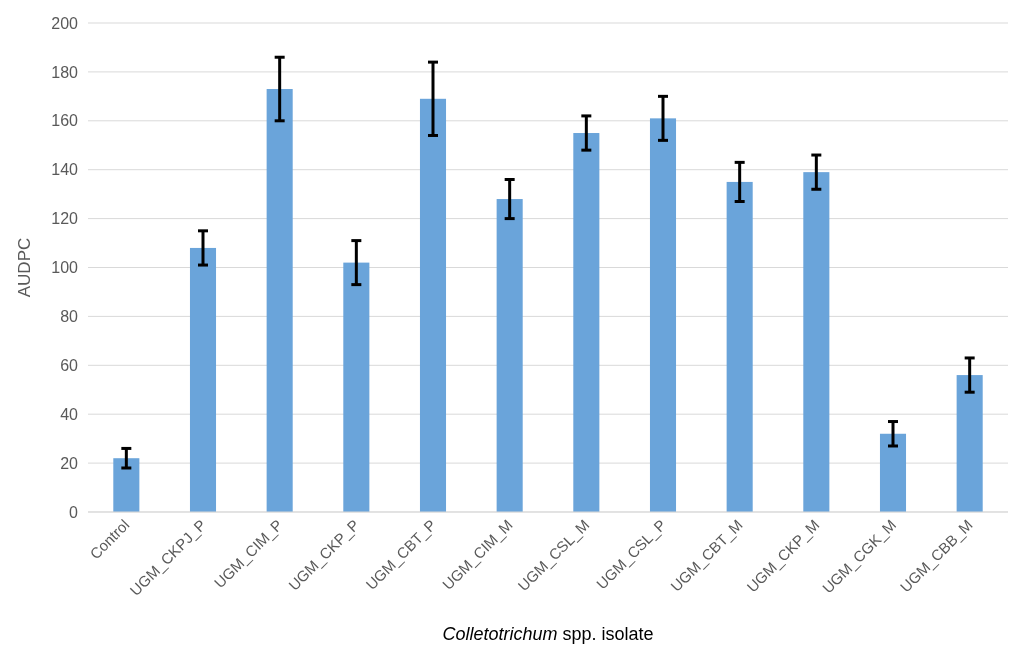  What do you see at coordinates (24, 267) in the screenshot?
I see `y-axis-title: AUDPC` at bounding box center [24, 267].